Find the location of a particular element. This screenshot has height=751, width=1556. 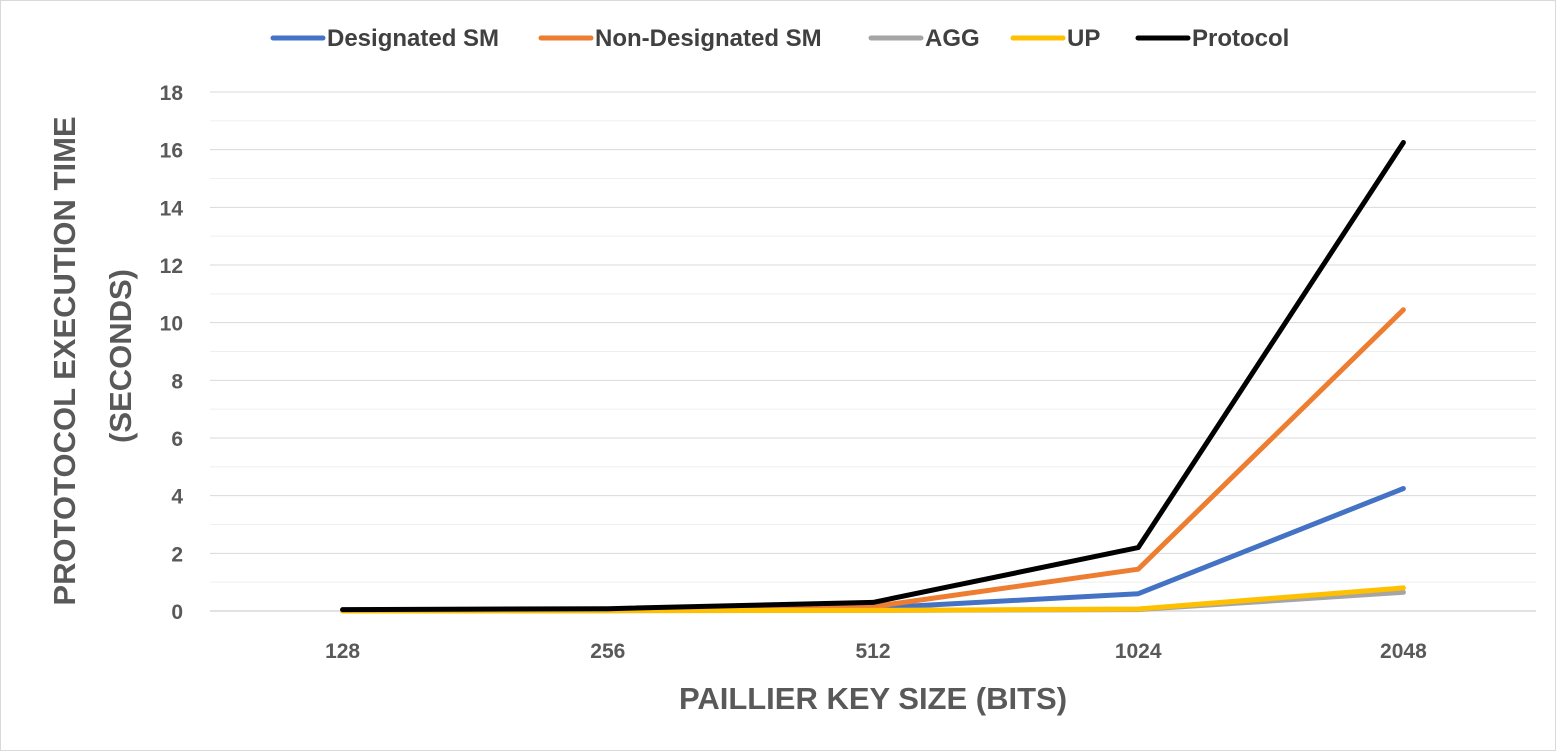

y-tick-label: 16 is located at coordinates (171, 151).